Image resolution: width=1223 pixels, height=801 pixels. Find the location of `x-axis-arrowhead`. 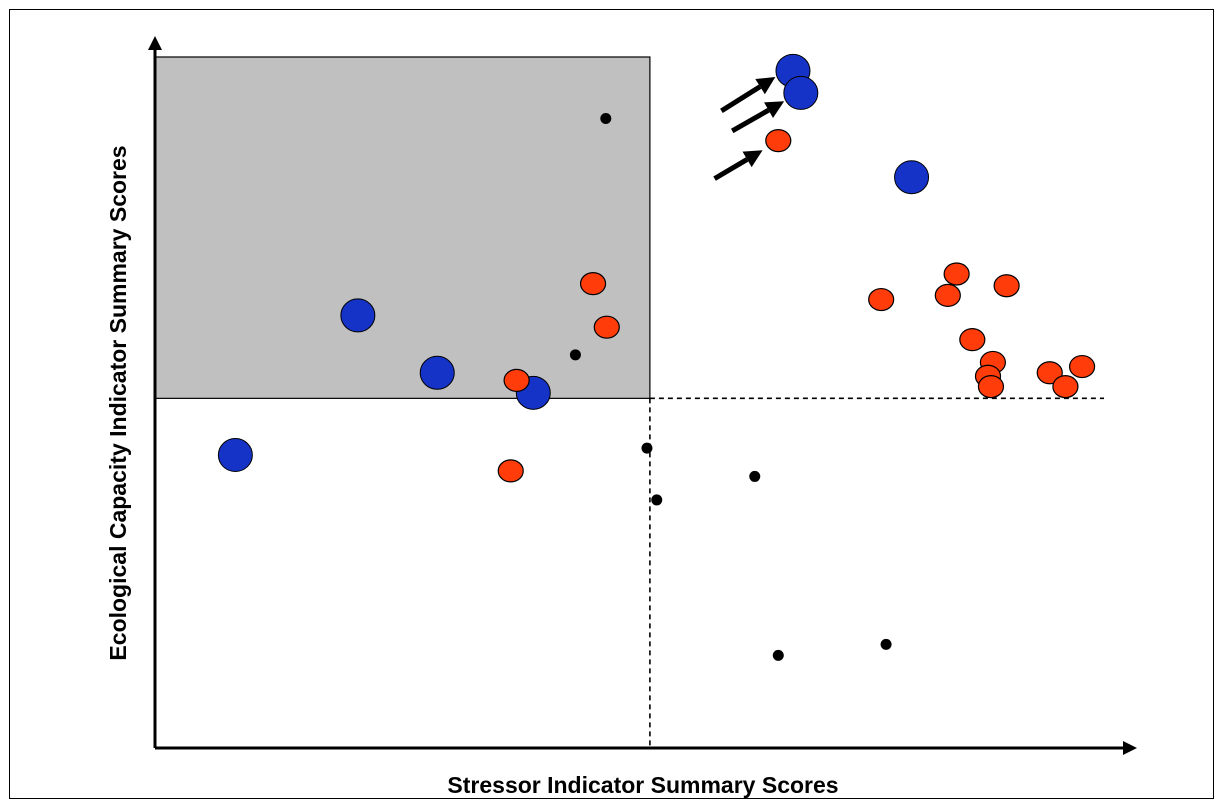

x-axis-arrowhead is located at coordinates (1130, 748).